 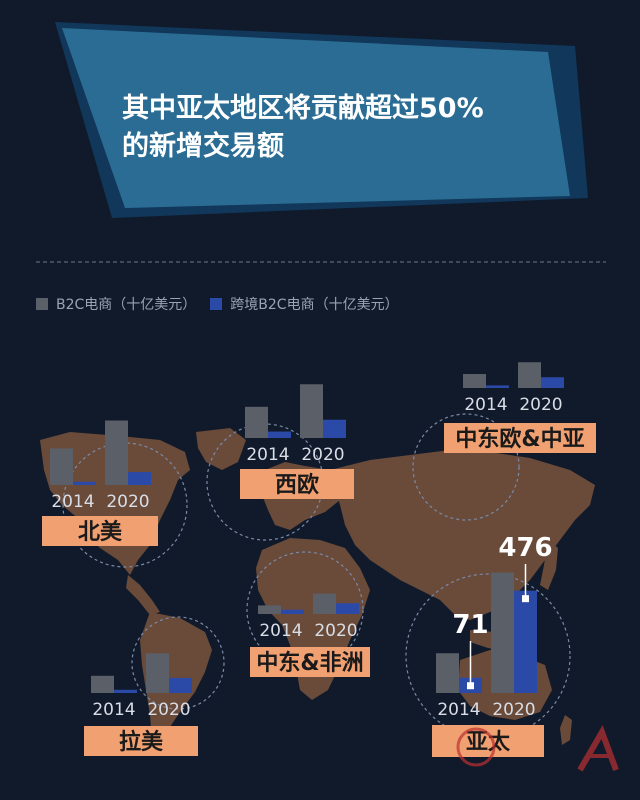 I want to click on region-1-tick-2014: 2014, so click(x=267, y=455).